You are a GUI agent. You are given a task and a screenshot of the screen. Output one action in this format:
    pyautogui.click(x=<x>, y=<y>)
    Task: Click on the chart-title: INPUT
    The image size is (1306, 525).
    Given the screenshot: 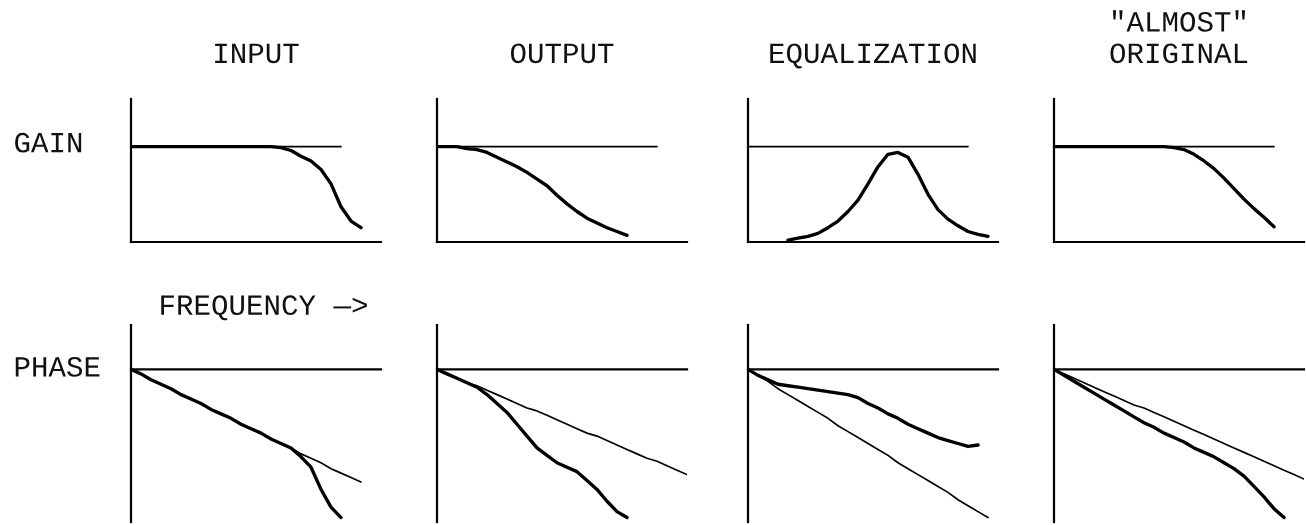 What is the action you would take?
    pyautogui.click(x=257, y=53)
    